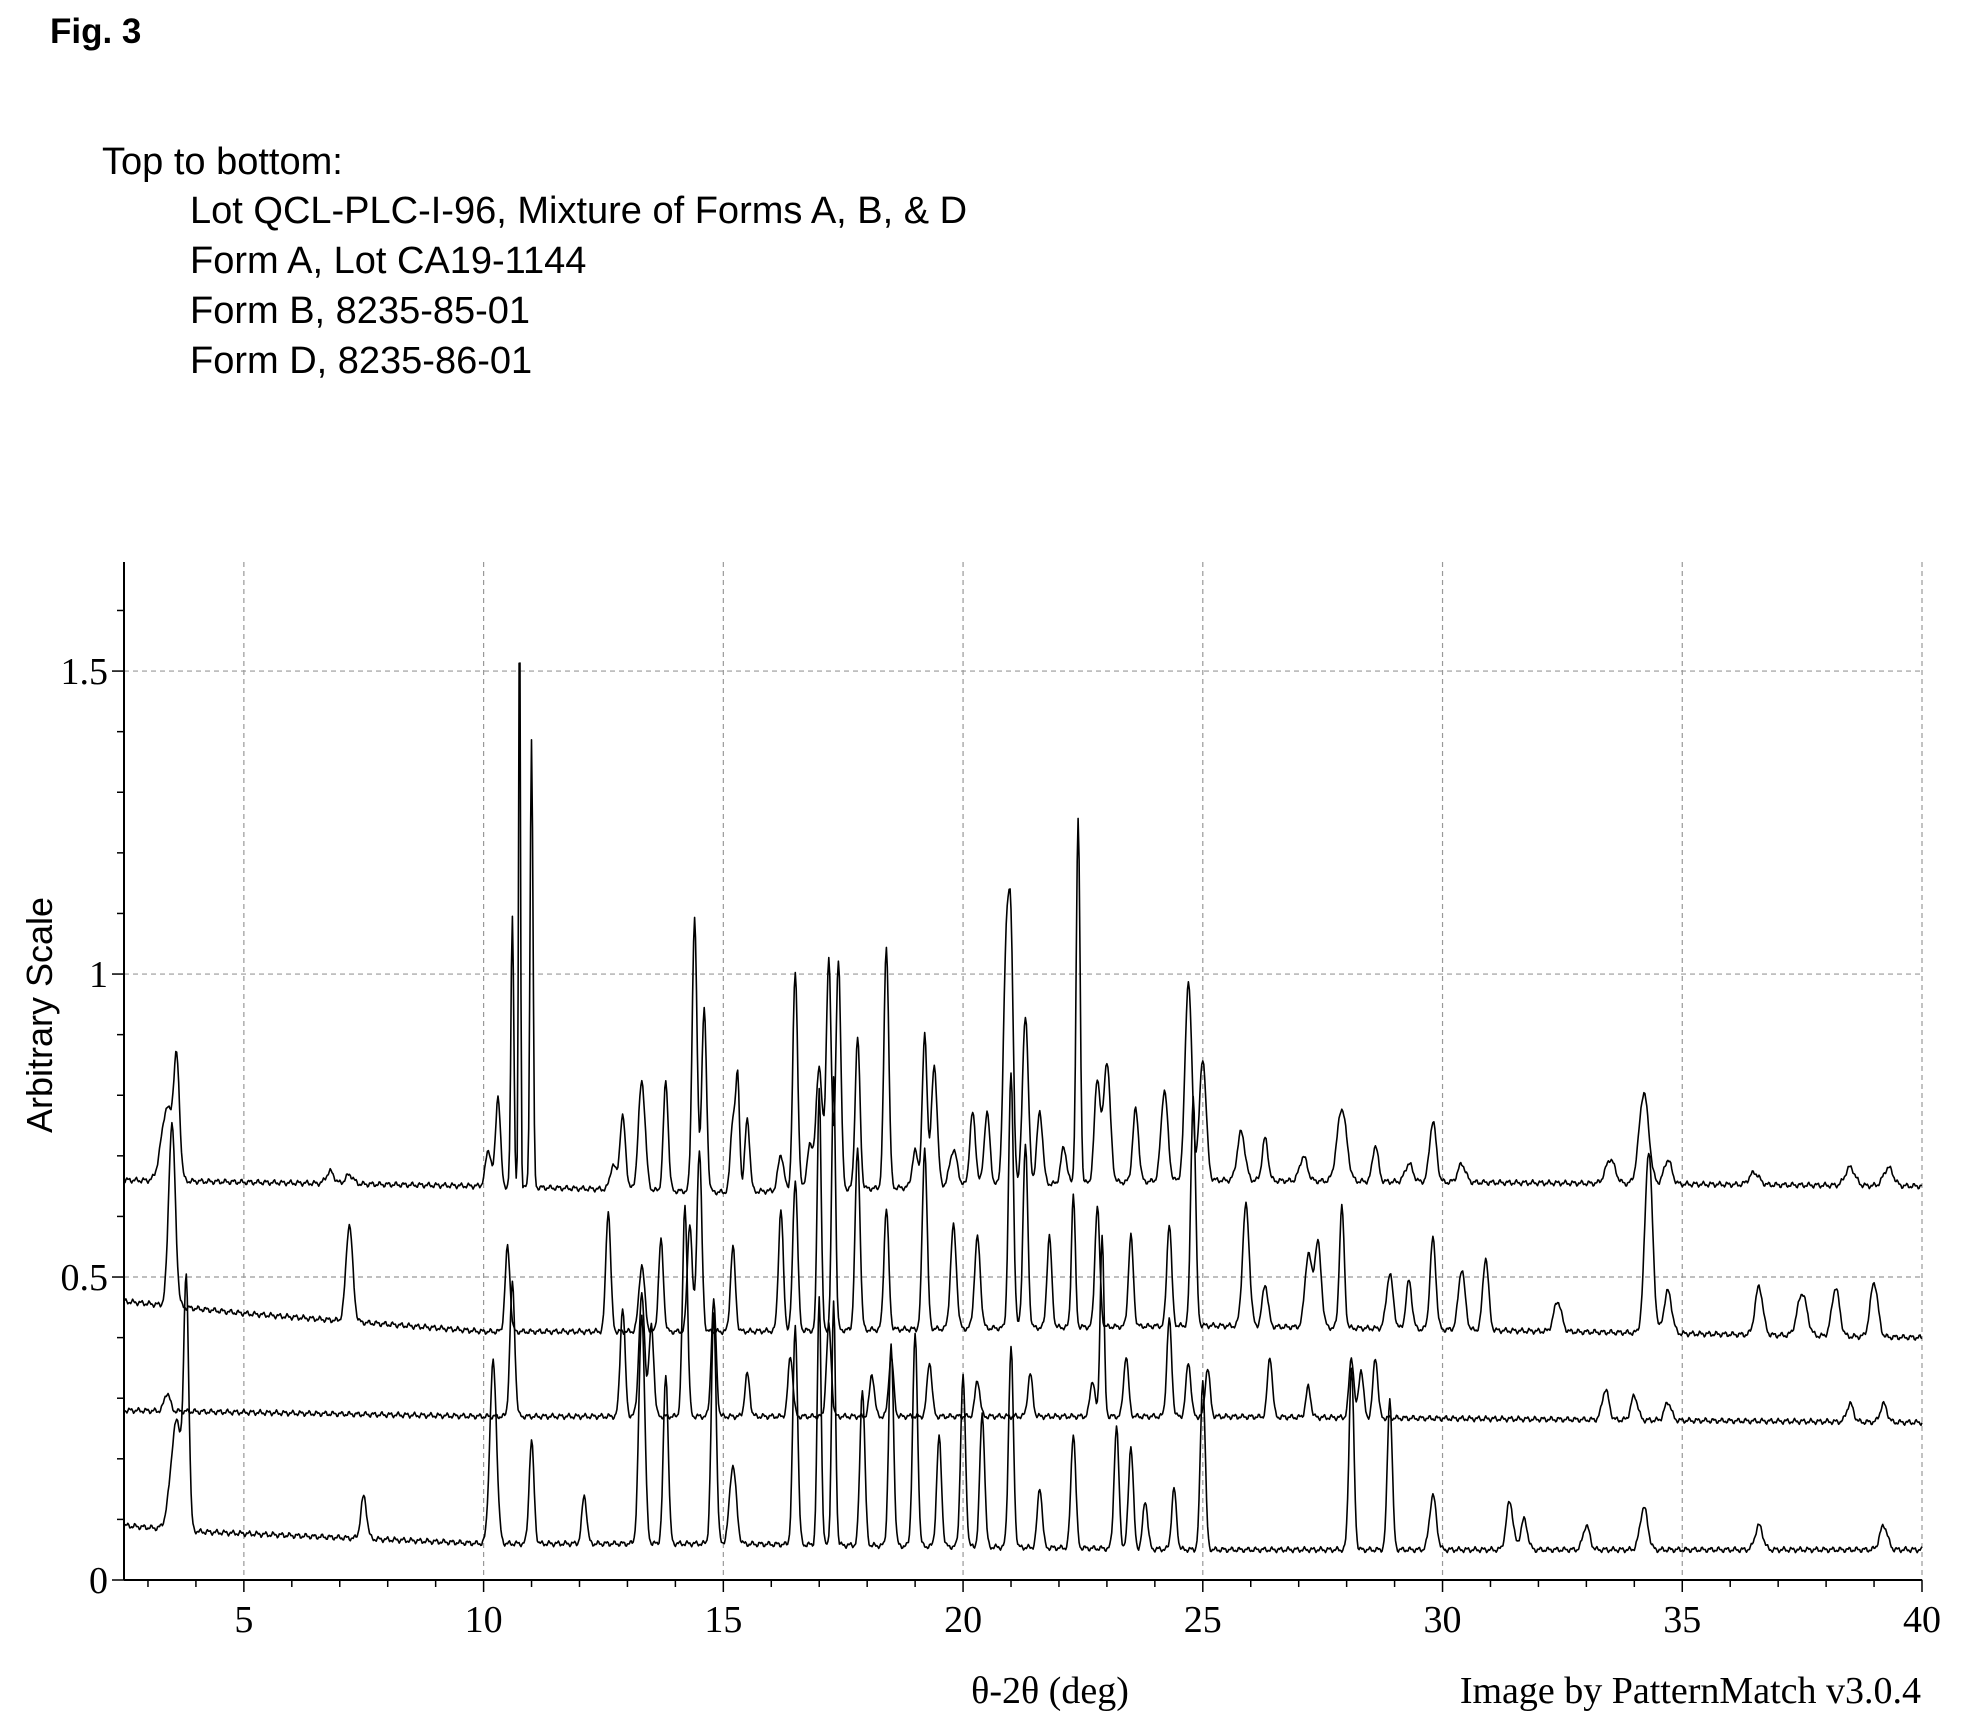 The width and height of the screenshot is (1963, 1735). I want to click on y-axis-label: Arbitrary Scale, so click(39, 1015).